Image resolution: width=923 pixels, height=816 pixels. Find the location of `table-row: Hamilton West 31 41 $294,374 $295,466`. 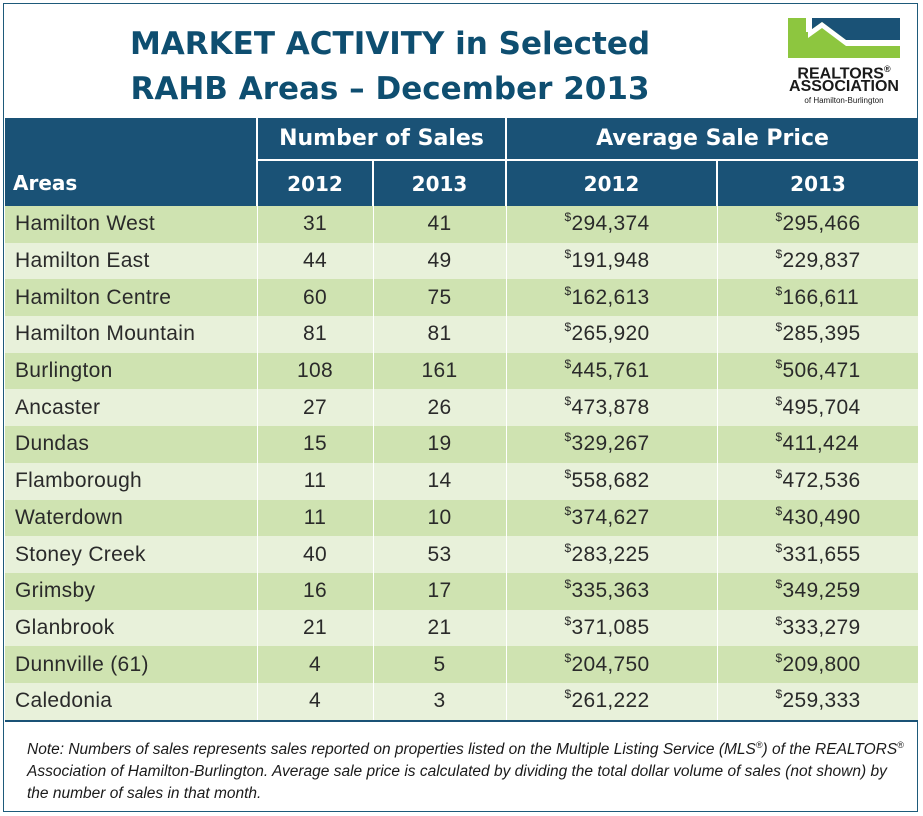

table-row: Hamilton West 31 41 $294,374 $295,466 is located at coordinates (462, 224).